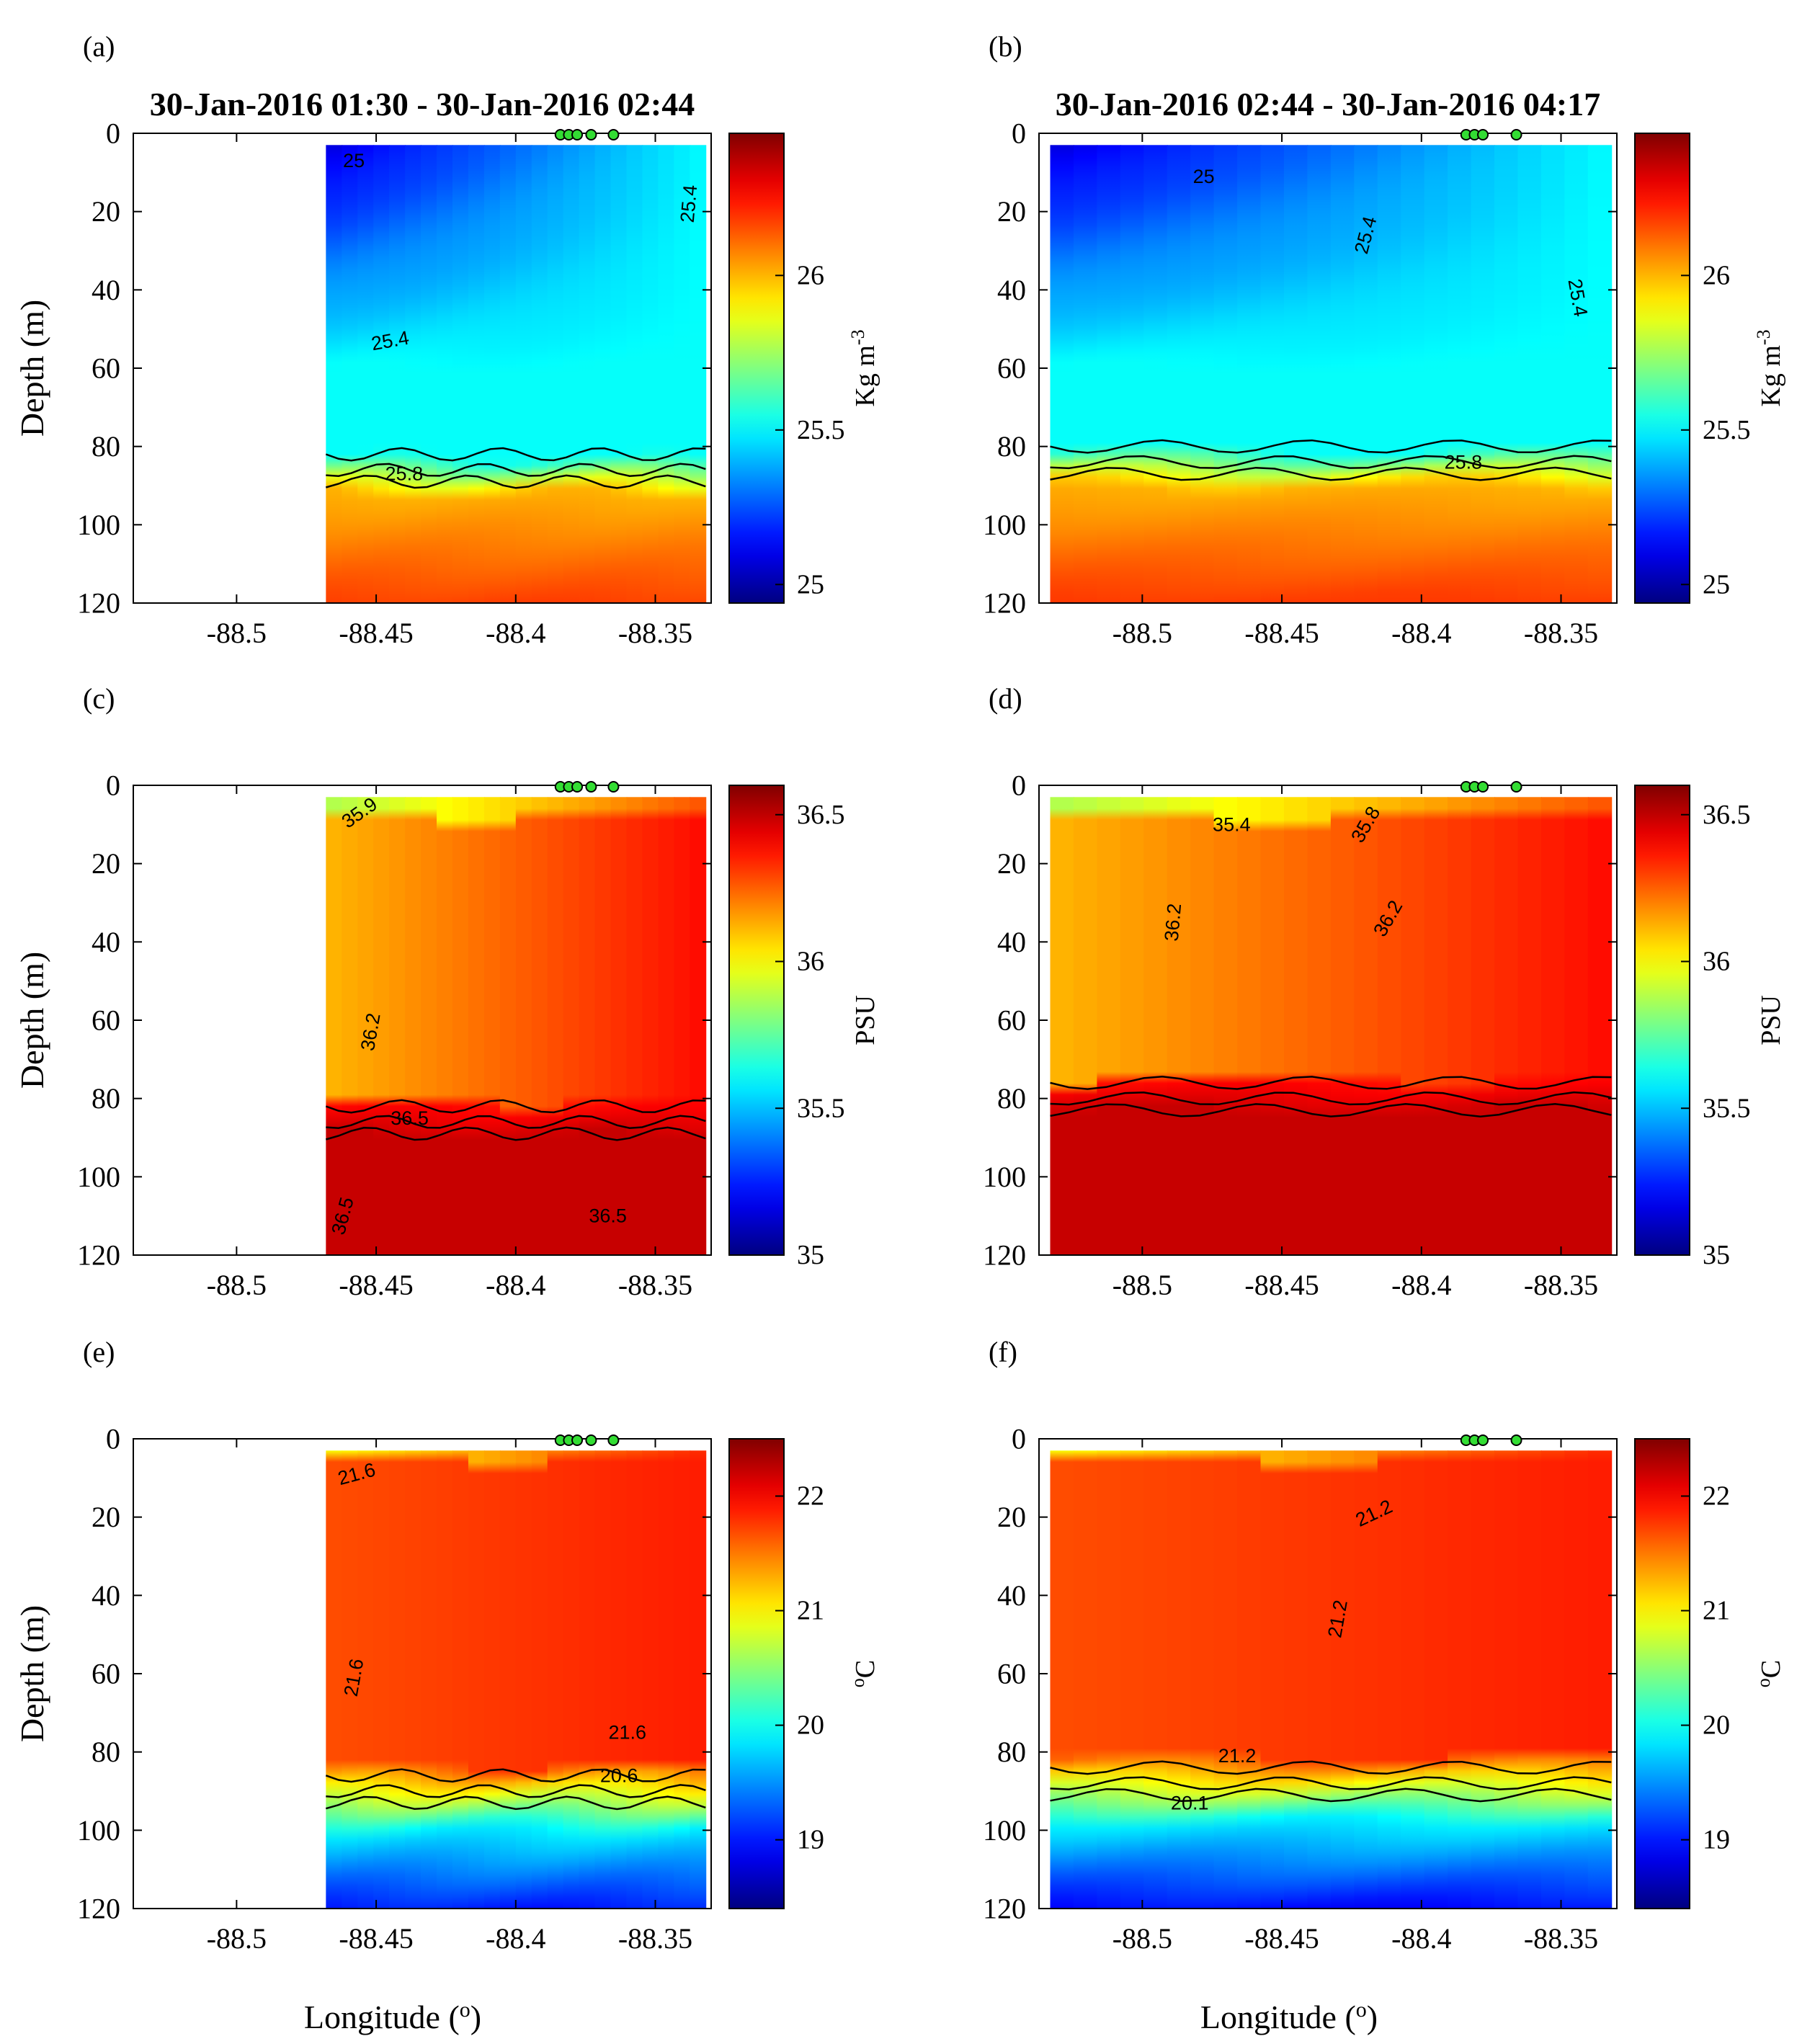 The image size is (1815, 2044). What do you see at coordinates (1763, 1682) in the screenshot?
I see `colorbar-unit-sup: o` at bounding box center [1763, 1682].